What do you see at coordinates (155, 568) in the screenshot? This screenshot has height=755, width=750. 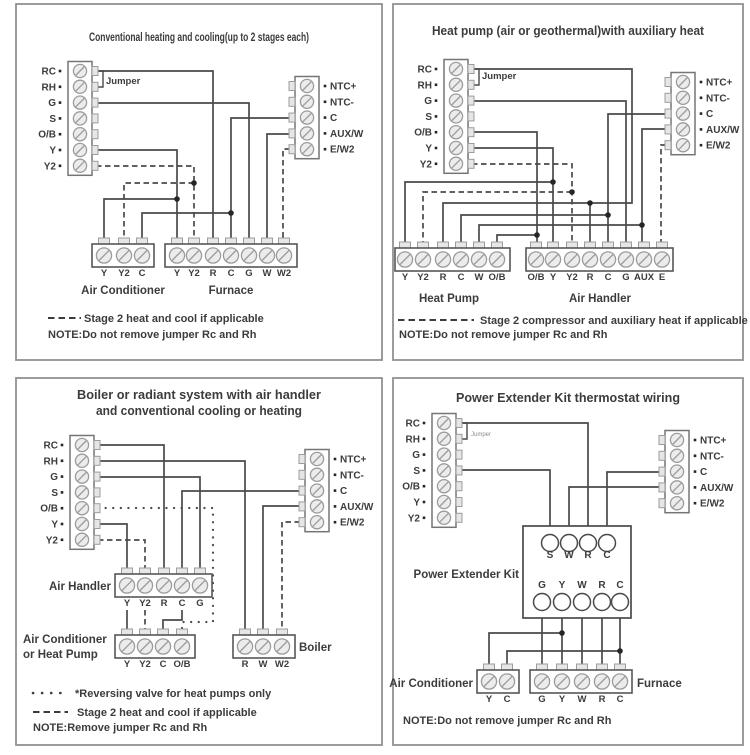 I see `wire-reversing-dotted` at bounding box center [155, 568].